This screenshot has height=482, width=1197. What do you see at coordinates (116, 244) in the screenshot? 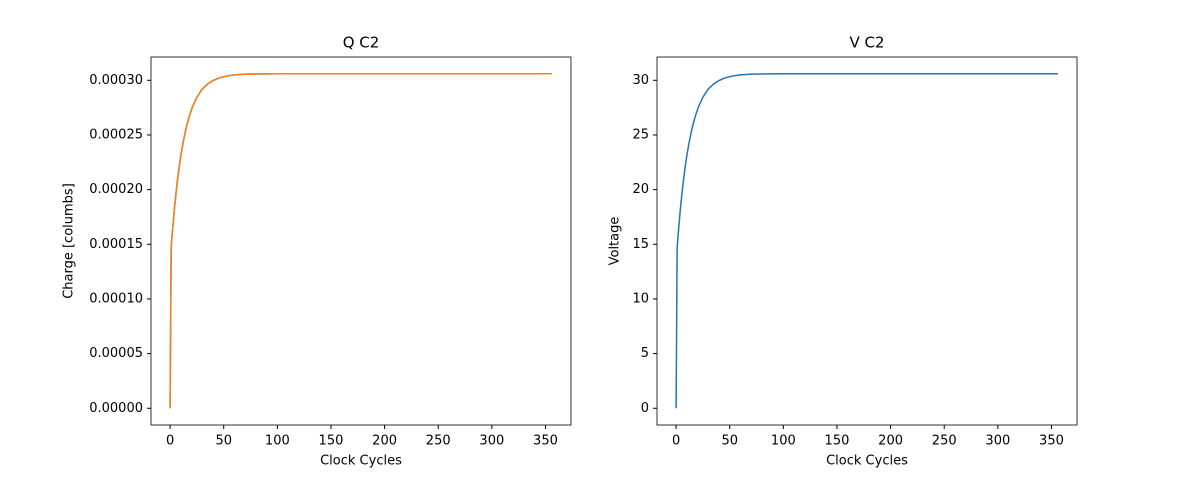
I see `y-tick-label: 0.00015` at bounding box center [116, 244].